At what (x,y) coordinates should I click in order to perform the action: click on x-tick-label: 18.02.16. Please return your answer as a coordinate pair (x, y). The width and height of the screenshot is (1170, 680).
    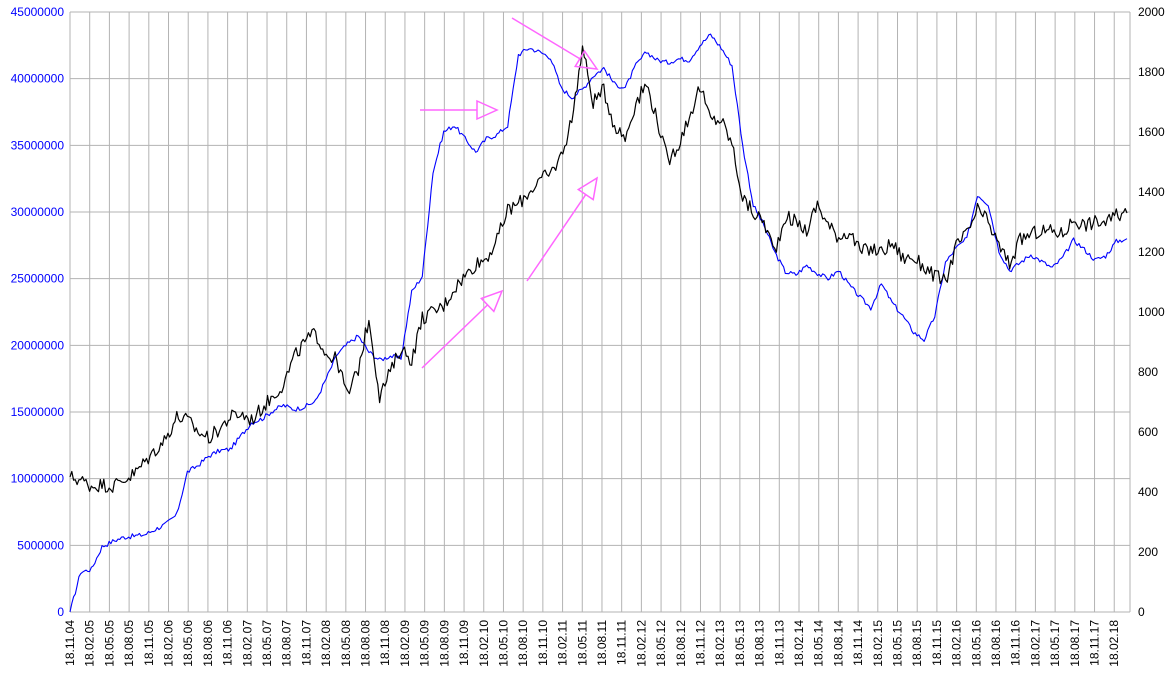
    Looking at the image, I should click on (957, 643).